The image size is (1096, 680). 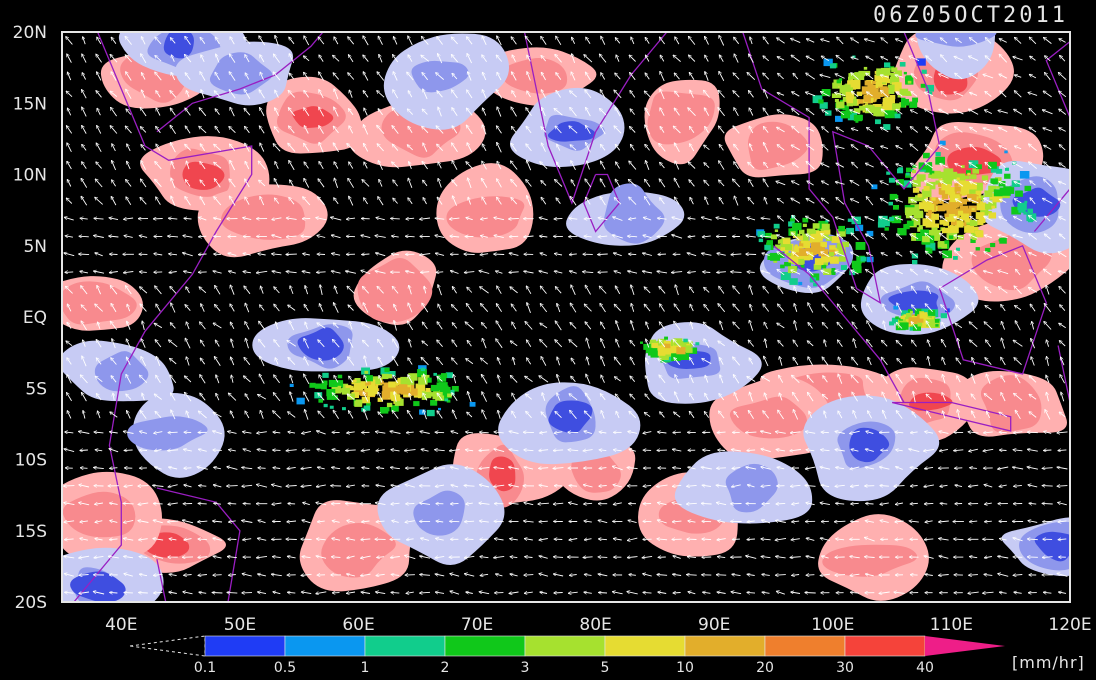 What do you see at coordinates (31, 603) in the screenshot?
I see `latitude-tick-label: 20S` at bounding box center [31, 603].